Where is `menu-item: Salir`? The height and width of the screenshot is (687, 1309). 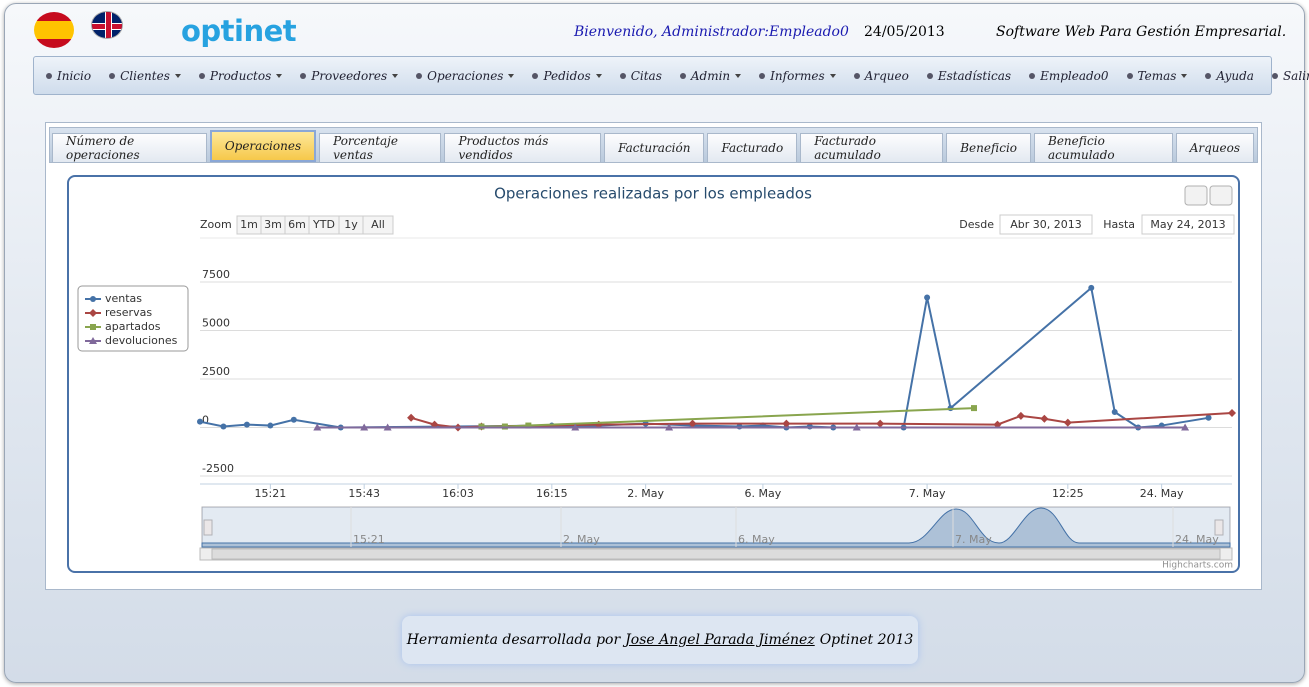 menu-item: Salir is located at coordinates (1290, 75).